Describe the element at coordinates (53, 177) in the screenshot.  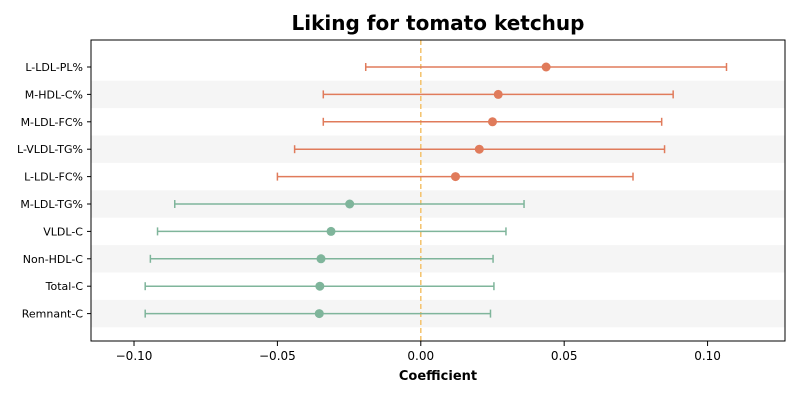
I see `y-tick-label: L-LDL-FC%` at that location.